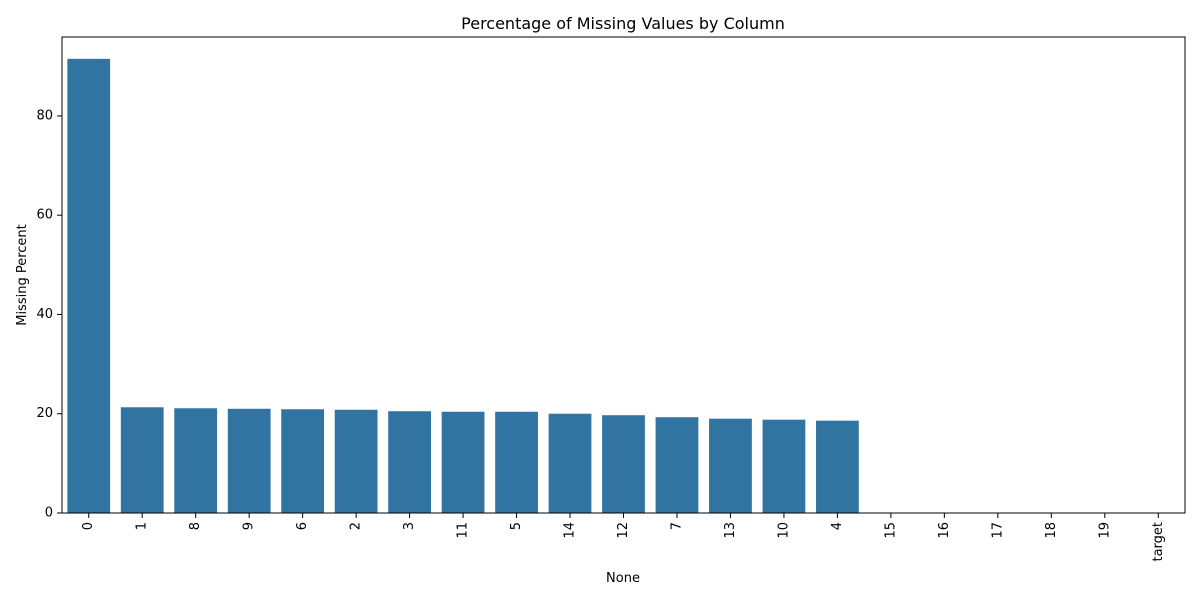 The width and height of the screenshot is (1200, 600). I want to click on y-tick-label: 0, so click(49, 513).